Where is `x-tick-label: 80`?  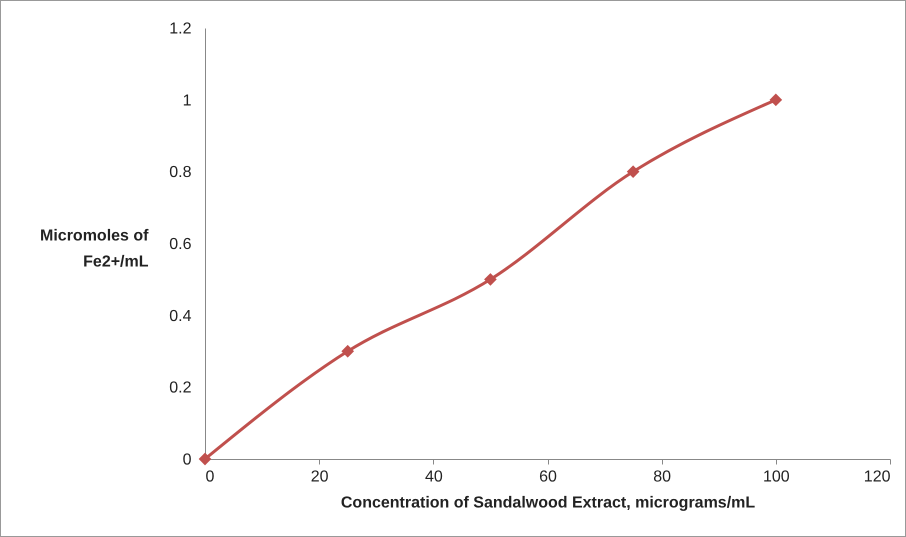
x-tick-label: 80 is located at coordinates (662, 477).